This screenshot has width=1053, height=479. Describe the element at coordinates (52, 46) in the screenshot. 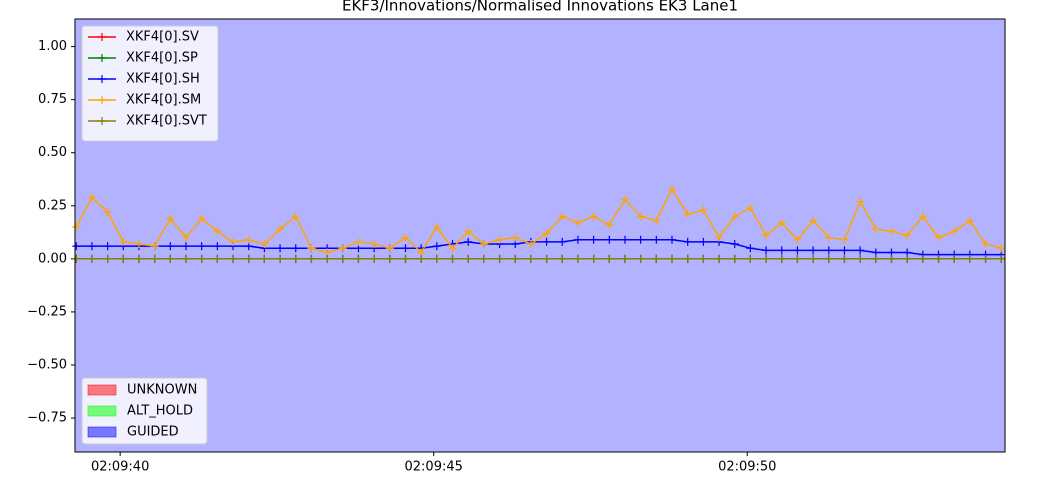

I see `y-tick-label: 1.00` at that location.